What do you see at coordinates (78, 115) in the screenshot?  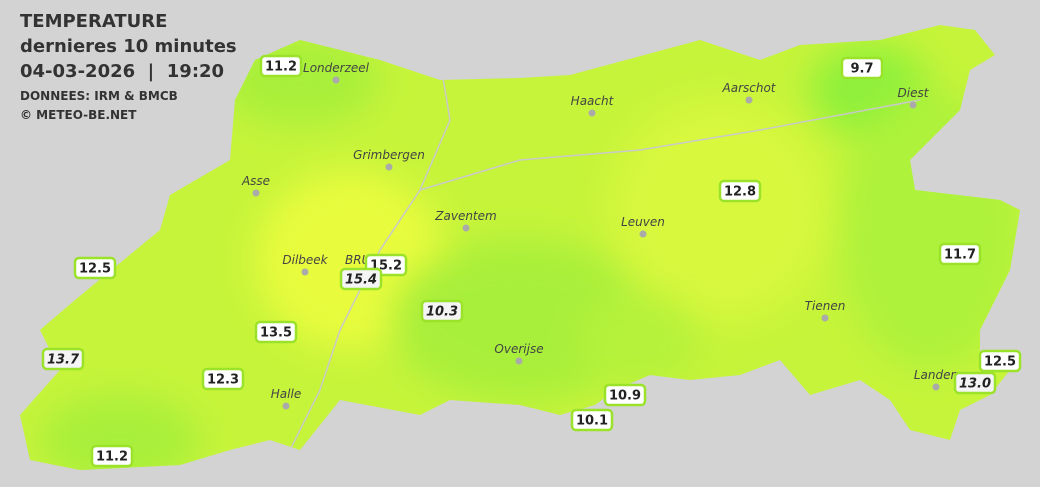 I see `copyright: © METEO-BE.NET` at bounding box center [78, 115].